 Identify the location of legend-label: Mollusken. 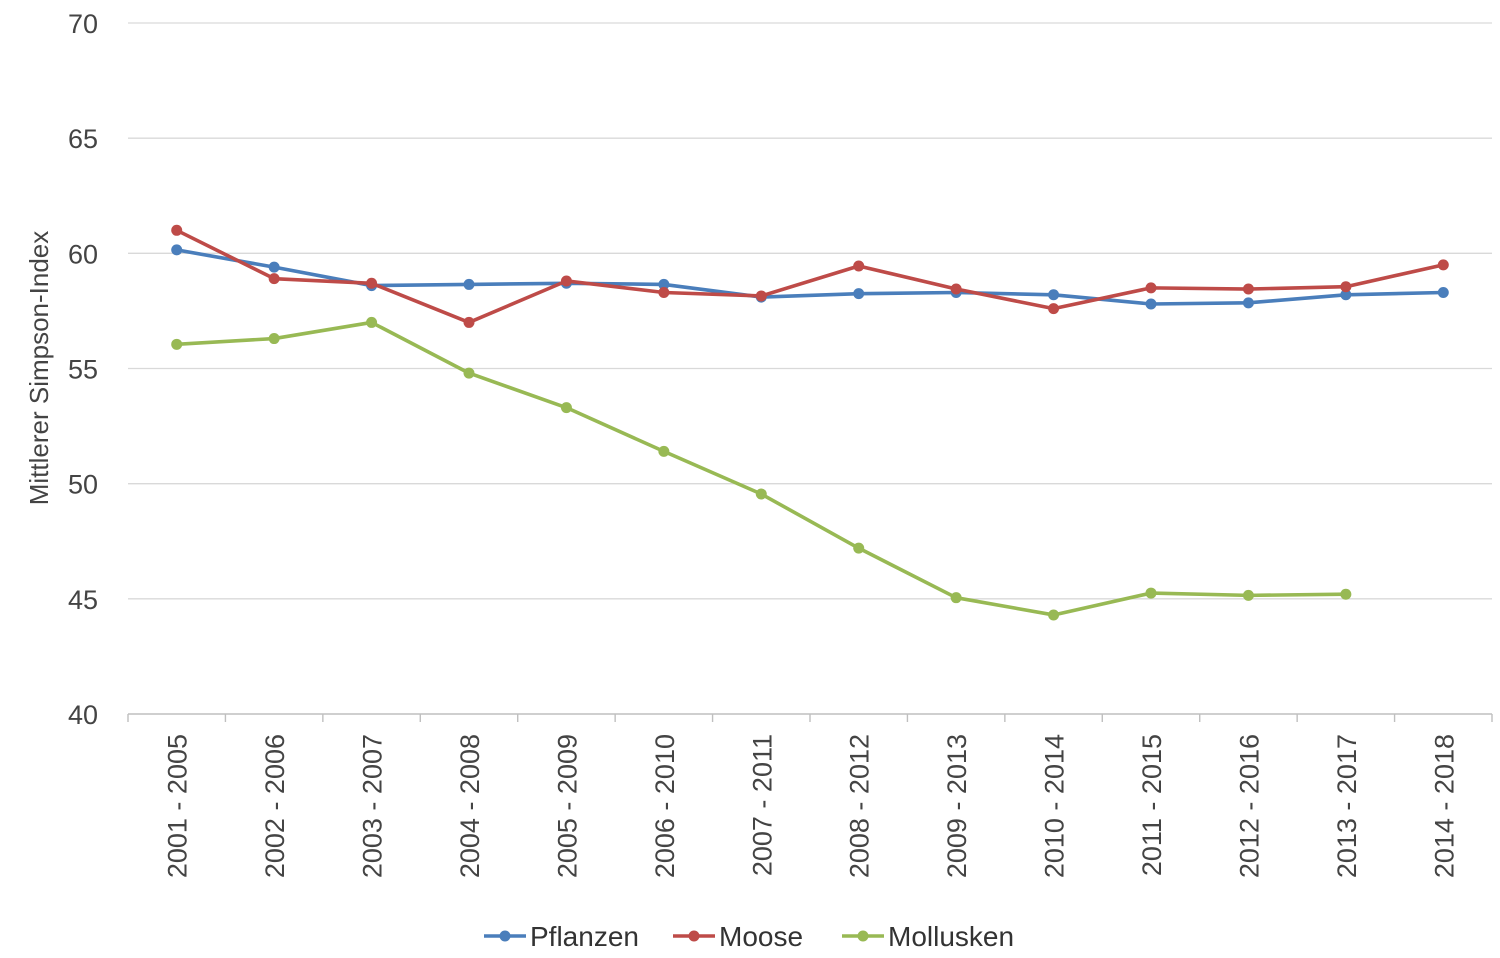
(951, 936).